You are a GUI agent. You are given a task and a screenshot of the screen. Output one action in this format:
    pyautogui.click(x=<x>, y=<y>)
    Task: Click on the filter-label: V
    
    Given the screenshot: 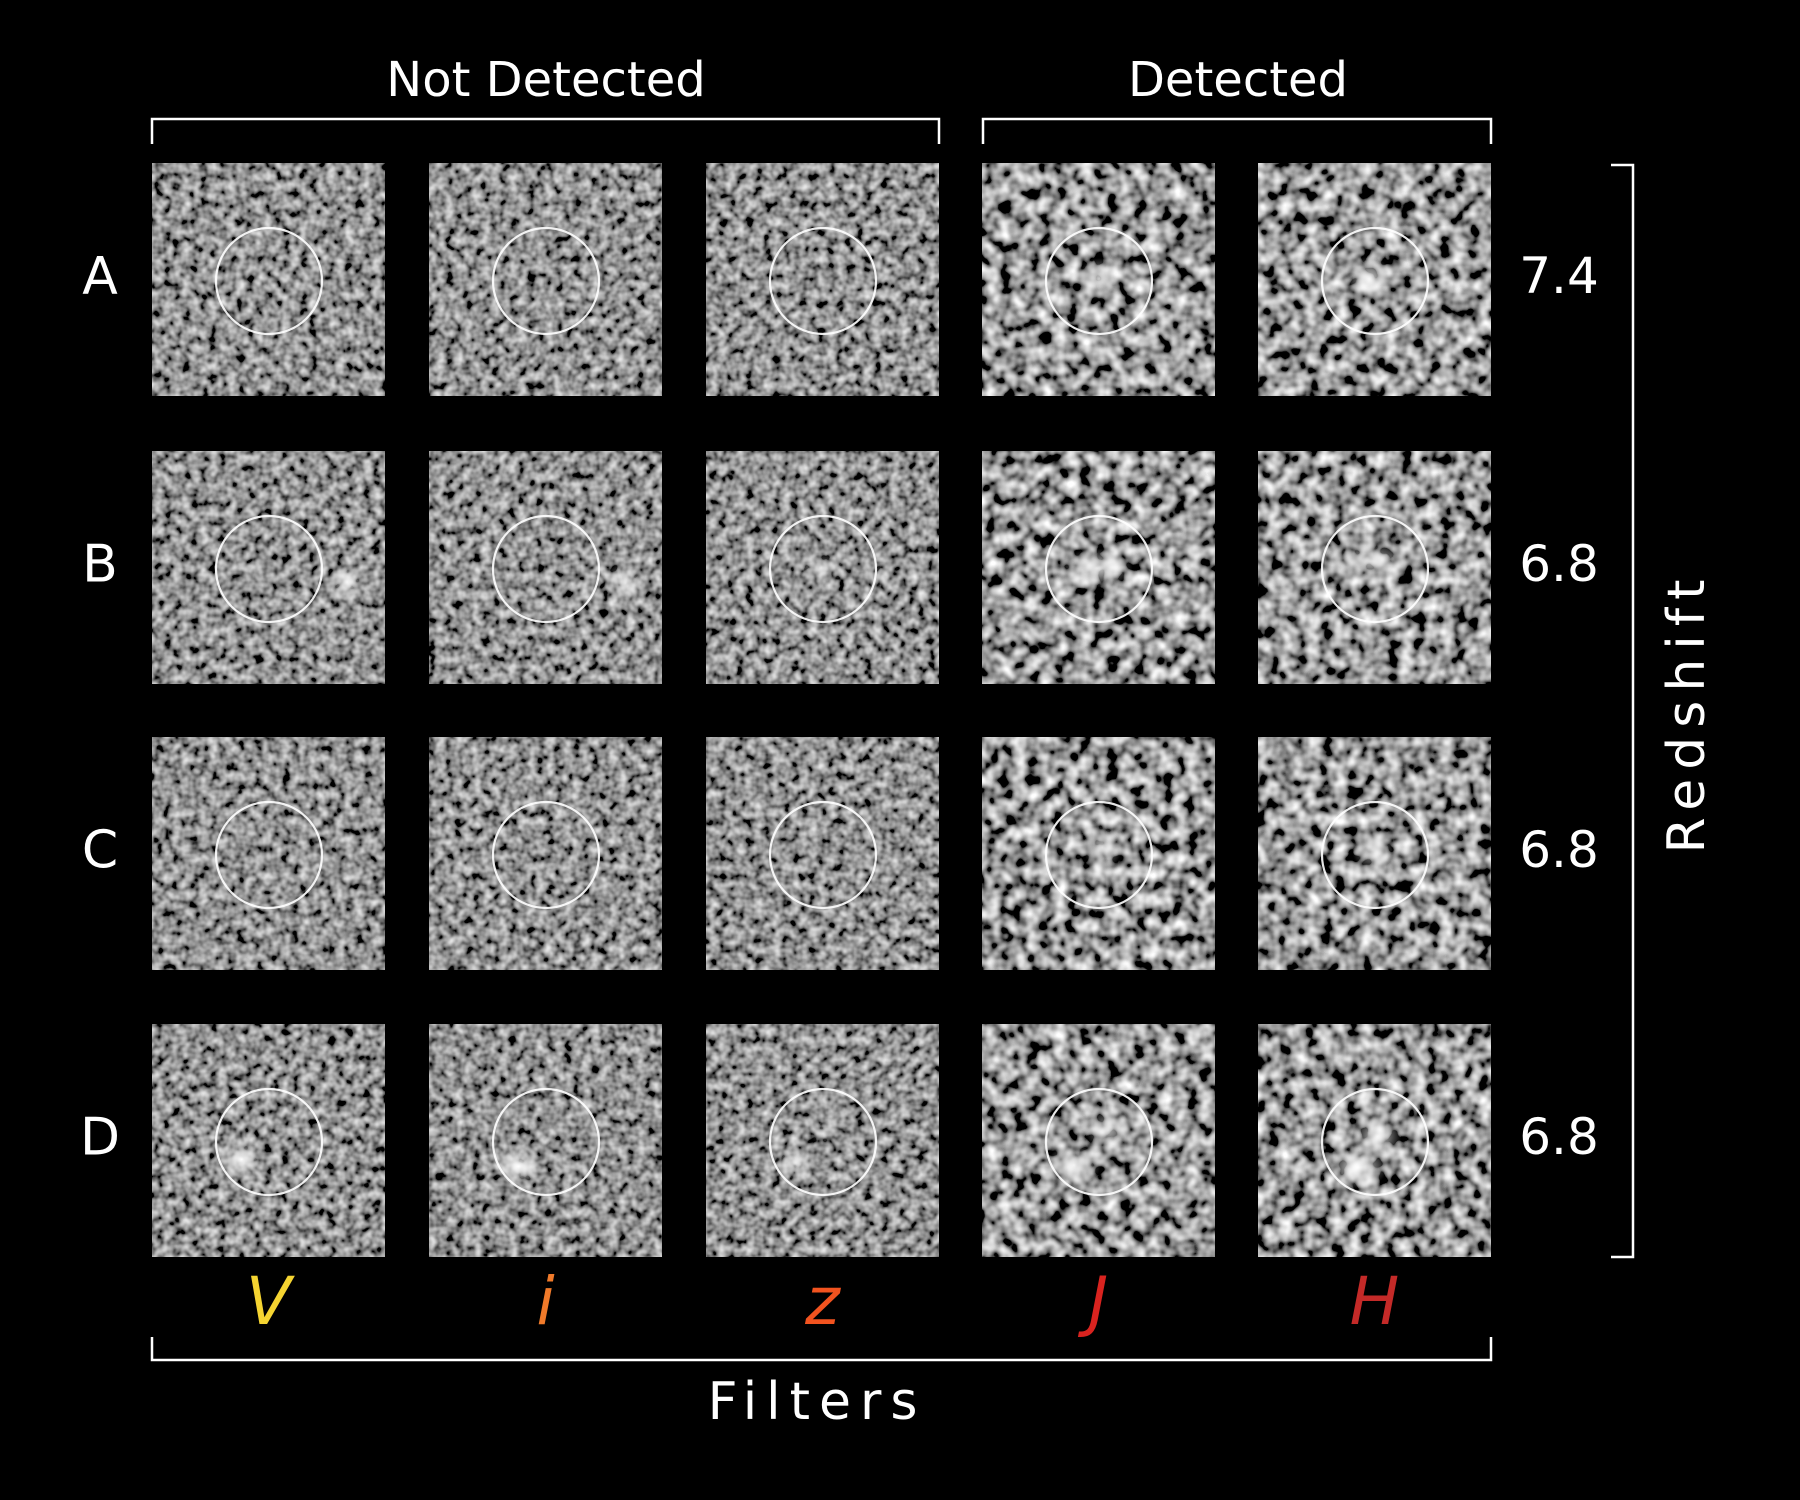 What is the action you would take?
    pyautogui.click(x=270, y=1301)
    